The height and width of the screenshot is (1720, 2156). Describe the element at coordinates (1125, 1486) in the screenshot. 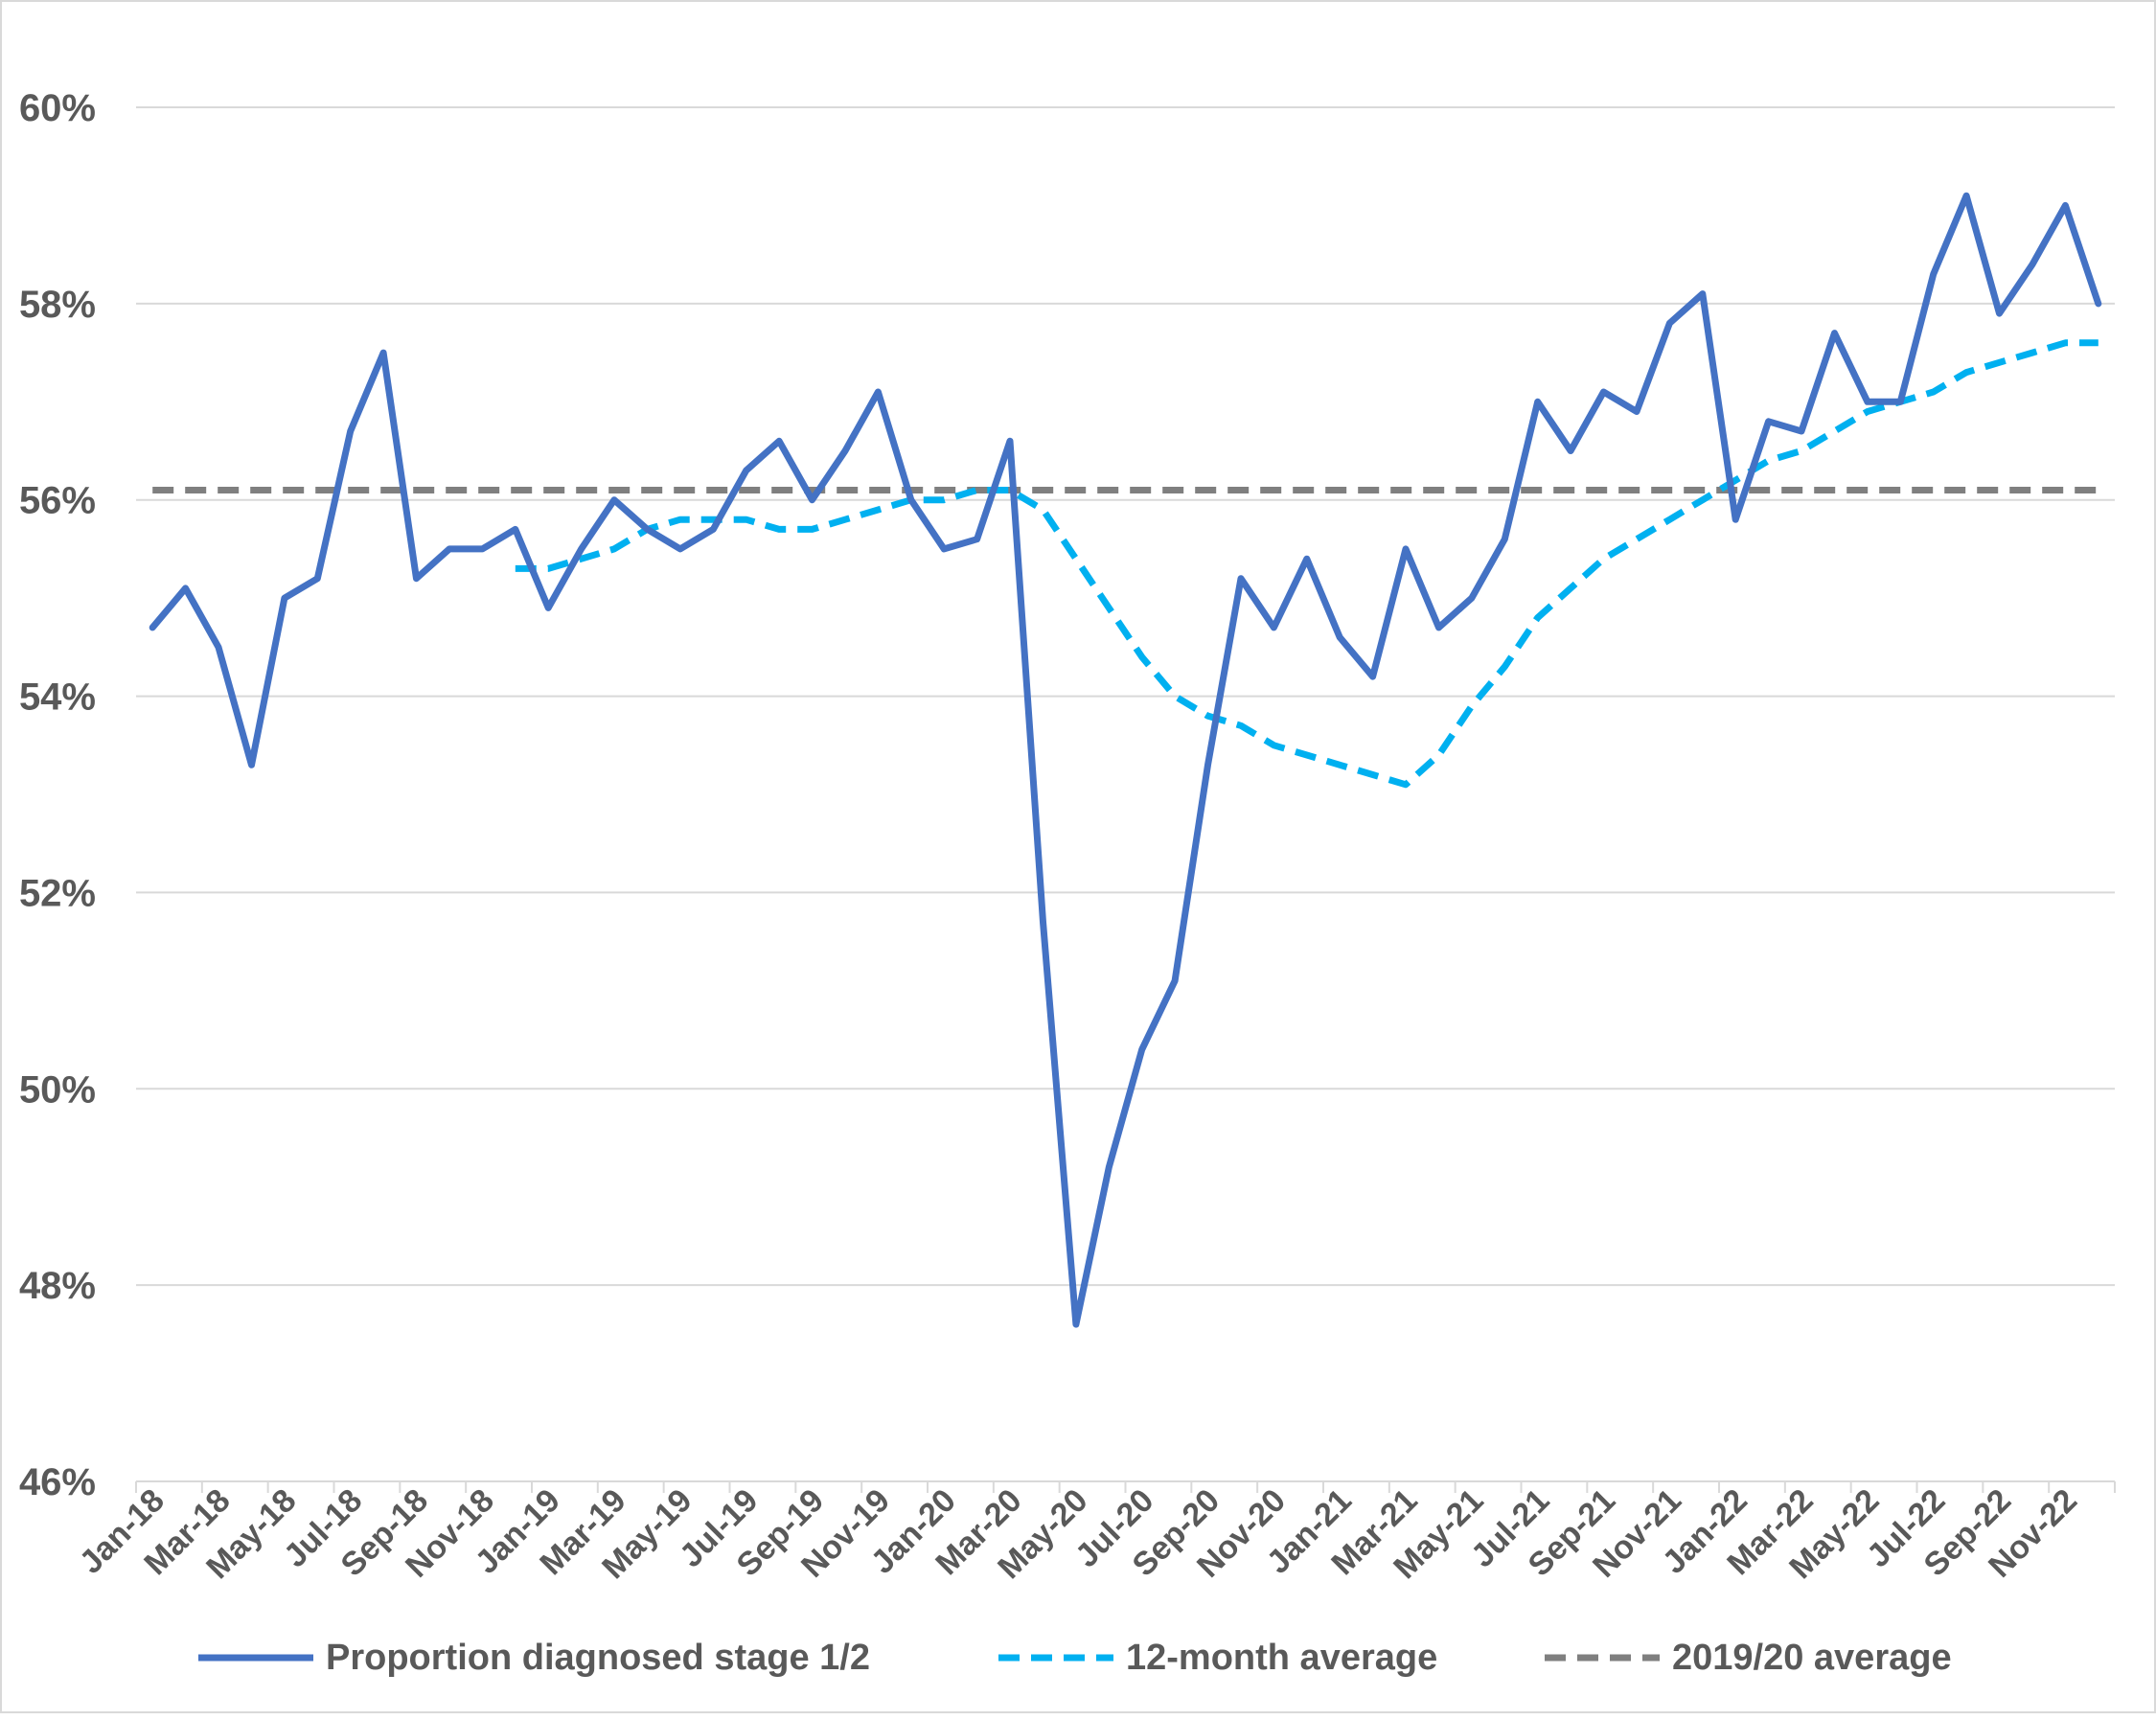

I see `axes` at that location.